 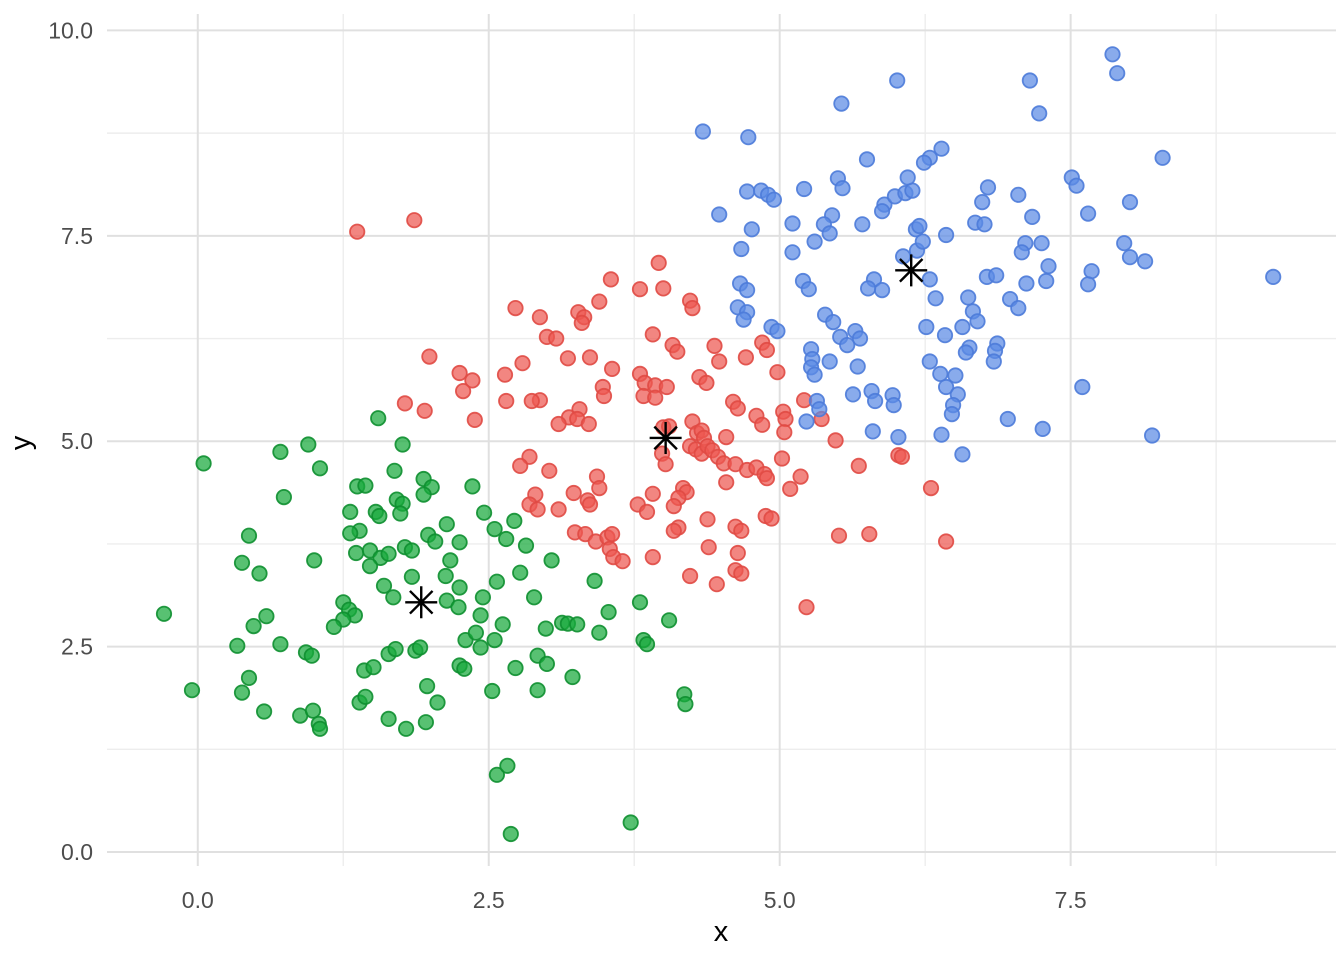 I want to click on y-tick-label: 2.5, so click(x=77, y=647).